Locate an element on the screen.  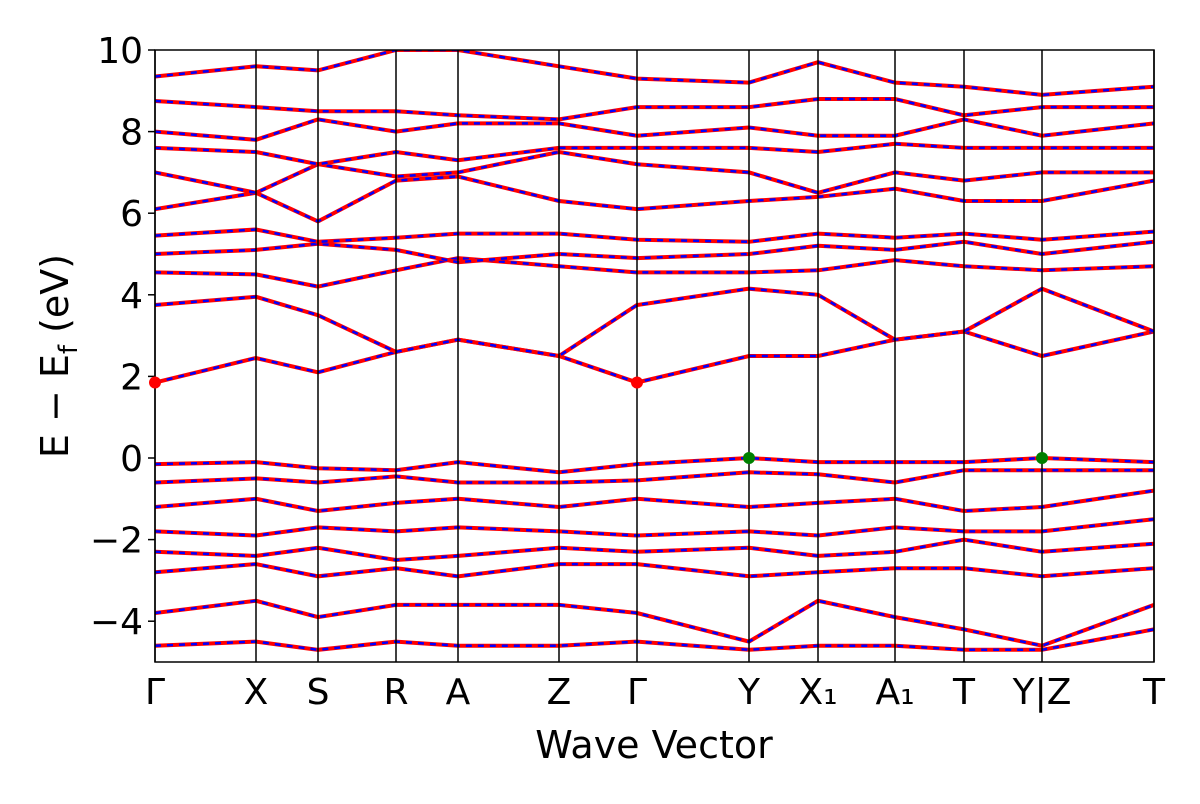
x-tick-label: R is located at coordinates (395, 692).